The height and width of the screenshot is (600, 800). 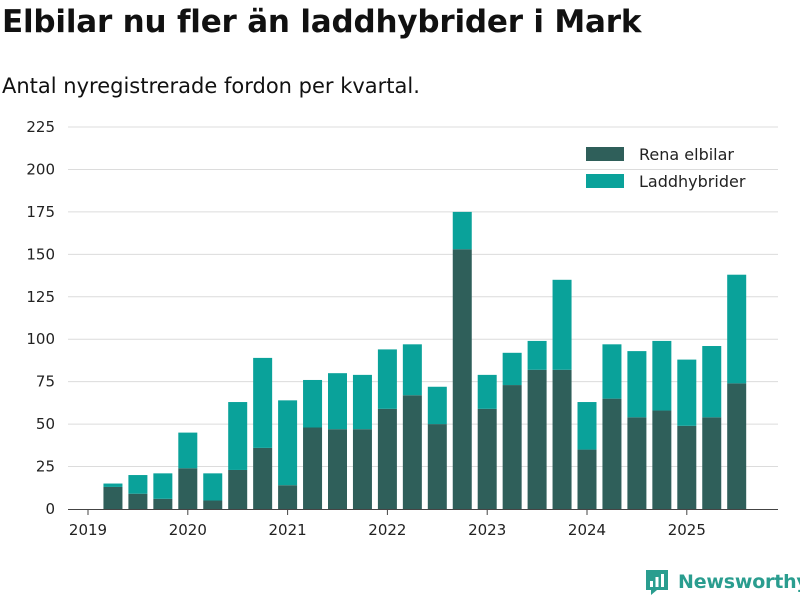 I want to click on newsworthy-icon, so click(x=657, y=582).